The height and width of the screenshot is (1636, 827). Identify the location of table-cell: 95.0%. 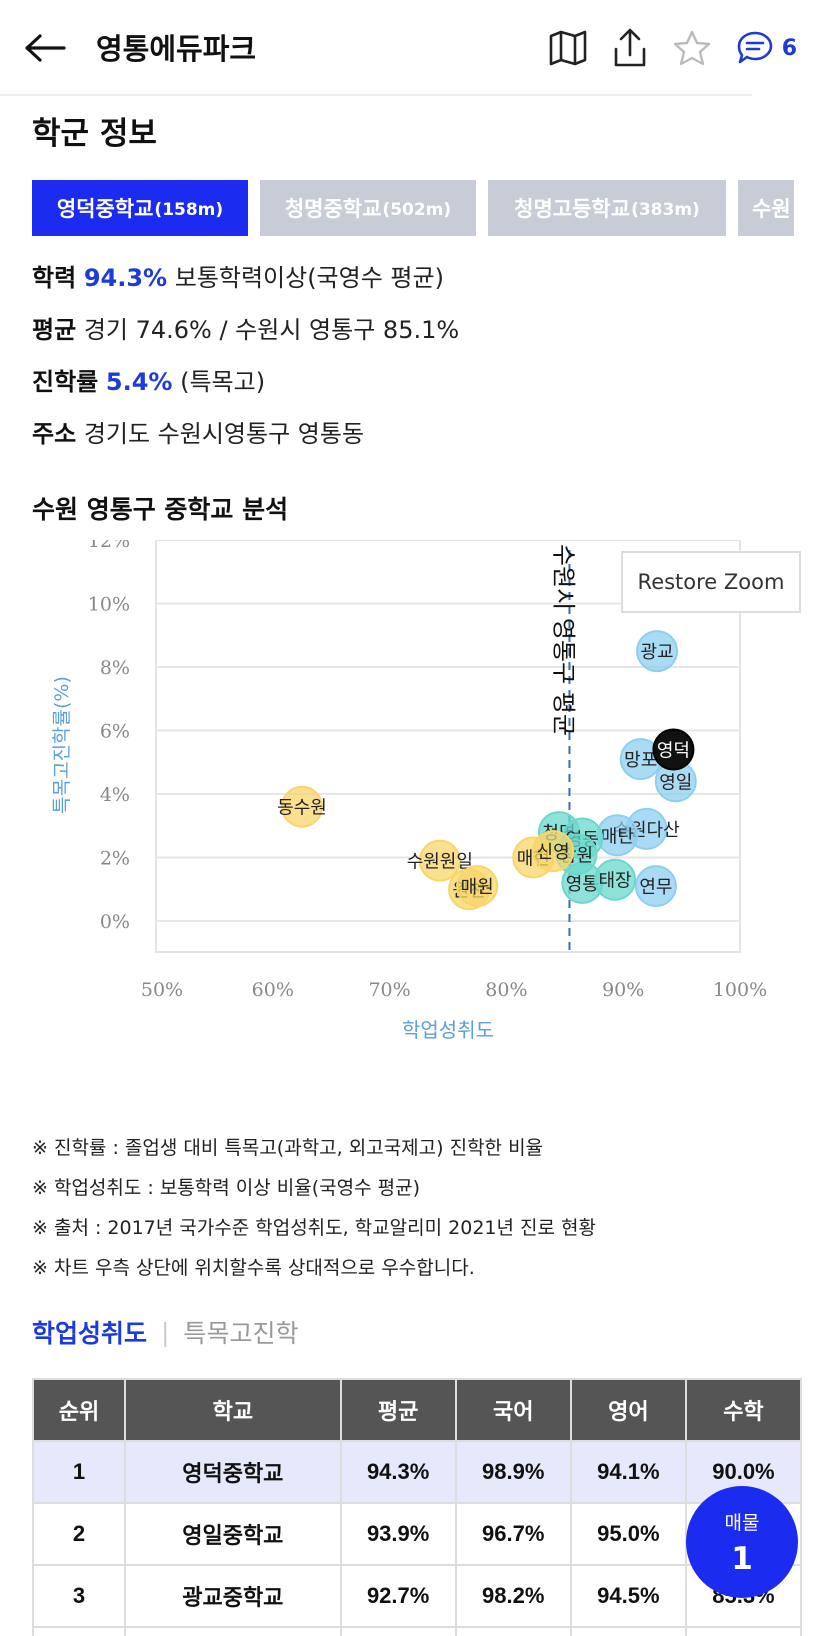
(628, 1534).